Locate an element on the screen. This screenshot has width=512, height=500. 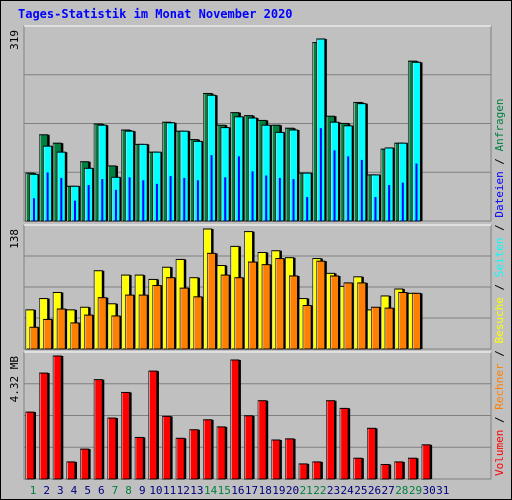
x-tick-label: 16 is located at coordinates (237, 490).